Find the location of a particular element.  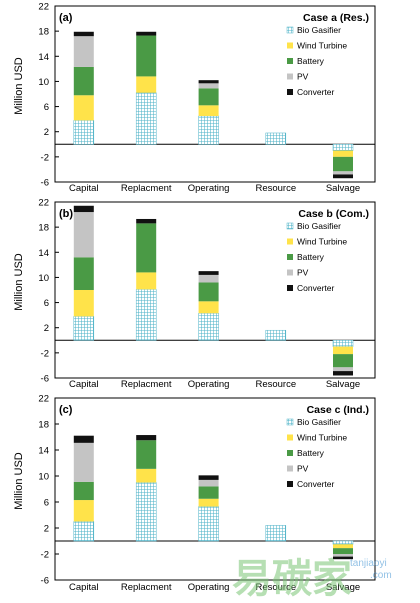

y-axis-label: Million USD is located at coordinates (19, 86).